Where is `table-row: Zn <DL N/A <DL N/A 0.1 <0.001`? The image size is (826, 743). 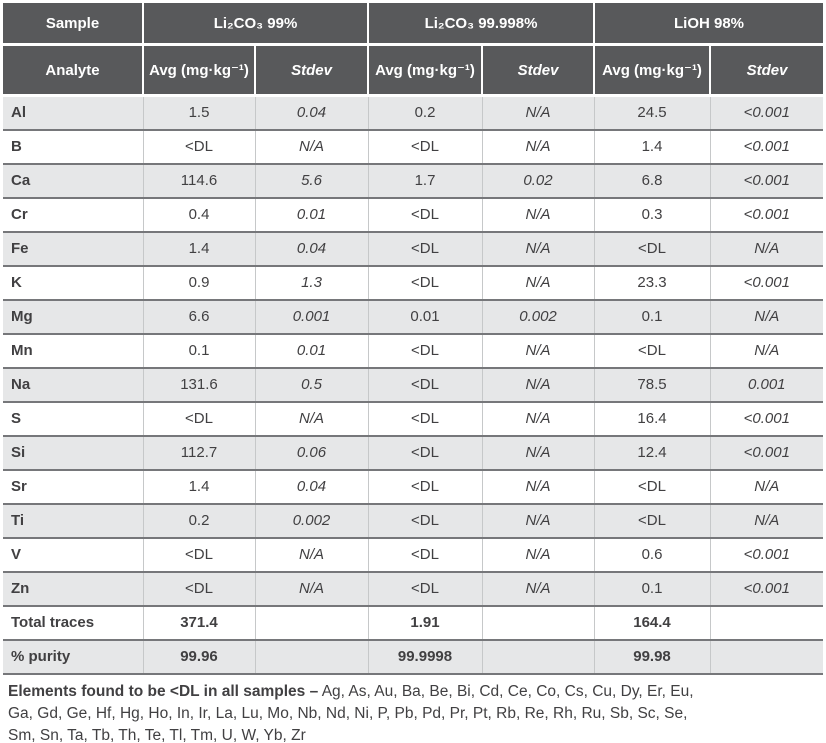 table-row: Zn <DL N/A <DL N/A 0.1 <0.001 is located at coordinates (413, 588).